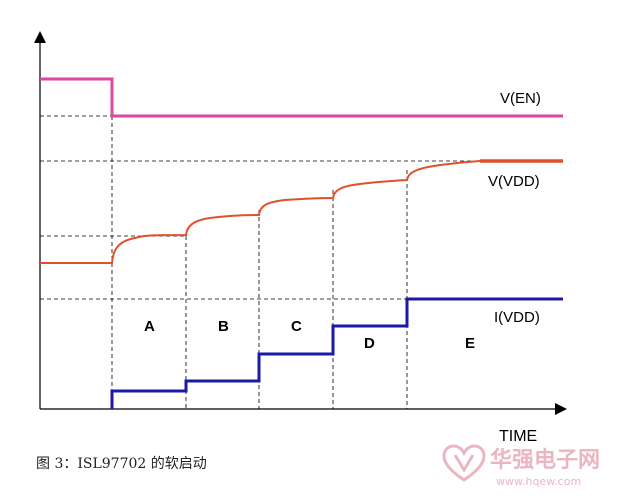 This screenshot has height=496, width=618. Describe the element at coordinates (369, 343) in the screenshot. I see `phase-label-d: D` at that location.